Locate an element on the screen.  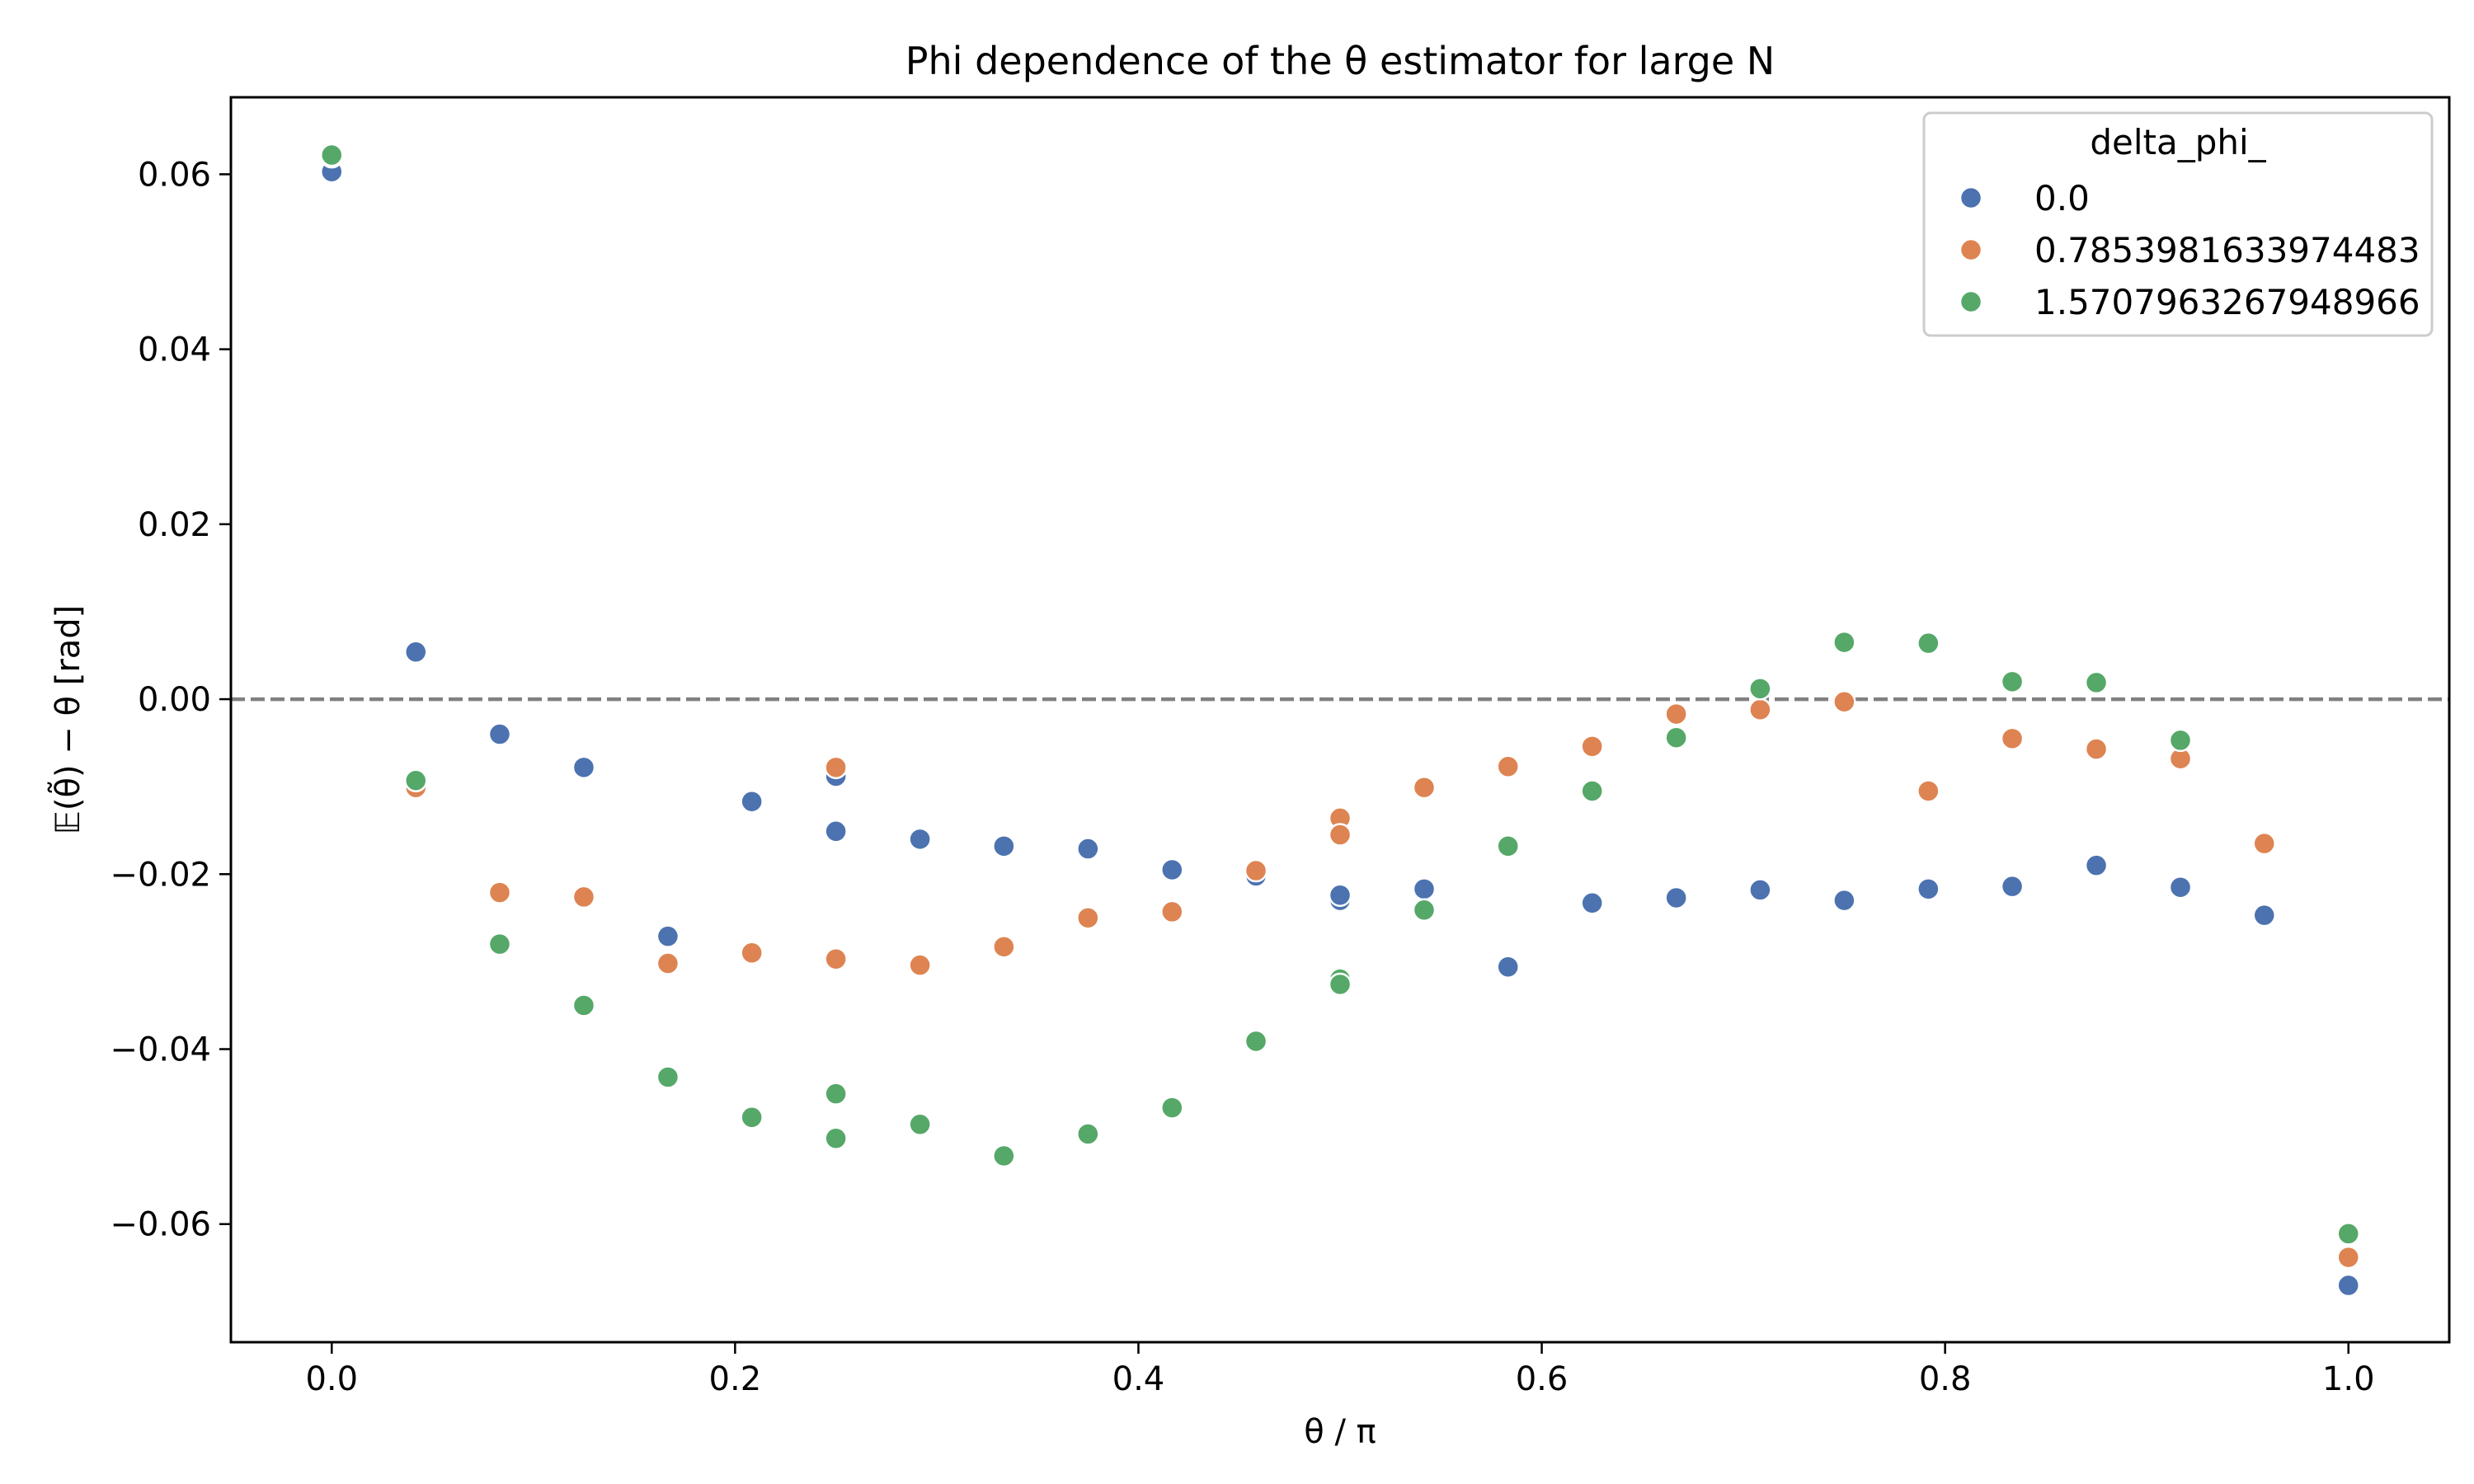
y-tick-label: −0.02 is located at coordinates (160, 875).